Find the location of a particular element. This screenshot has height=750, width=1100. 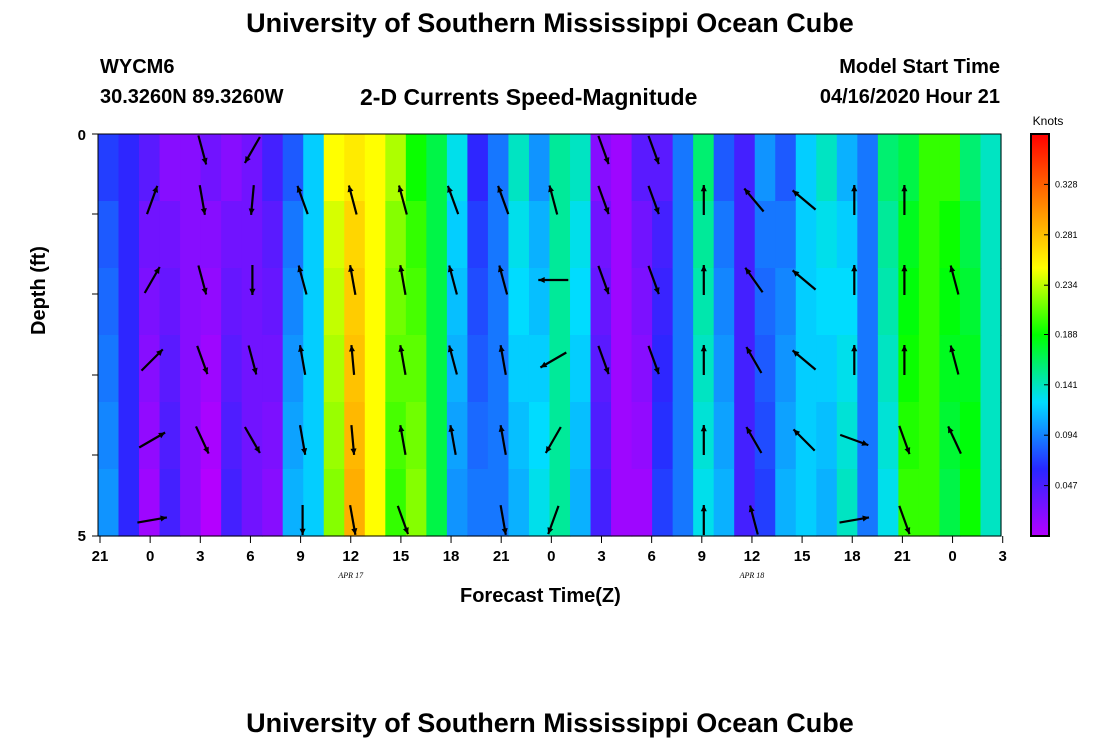

date-label: APR 18 is located at coordinates (752, 575).